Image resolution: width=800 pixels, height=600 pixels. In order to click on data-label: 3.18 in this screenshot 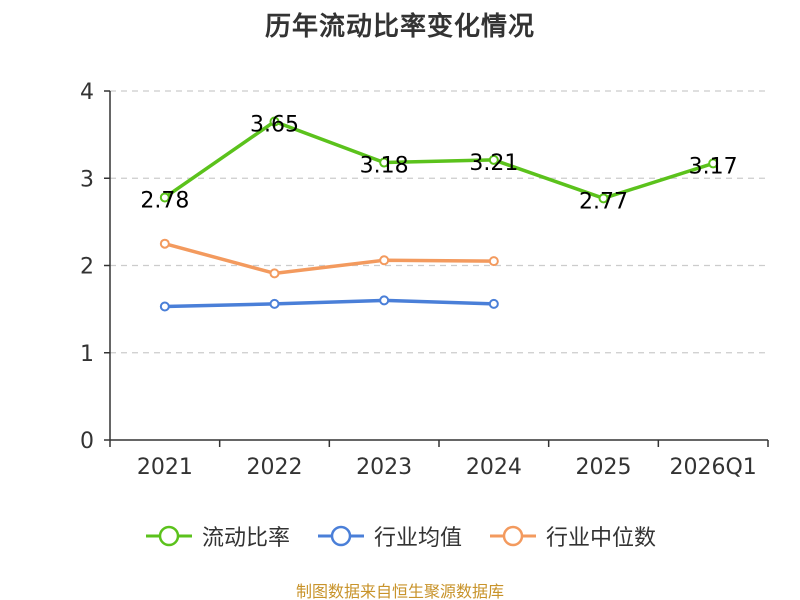, I will do `click(384, 166)`.